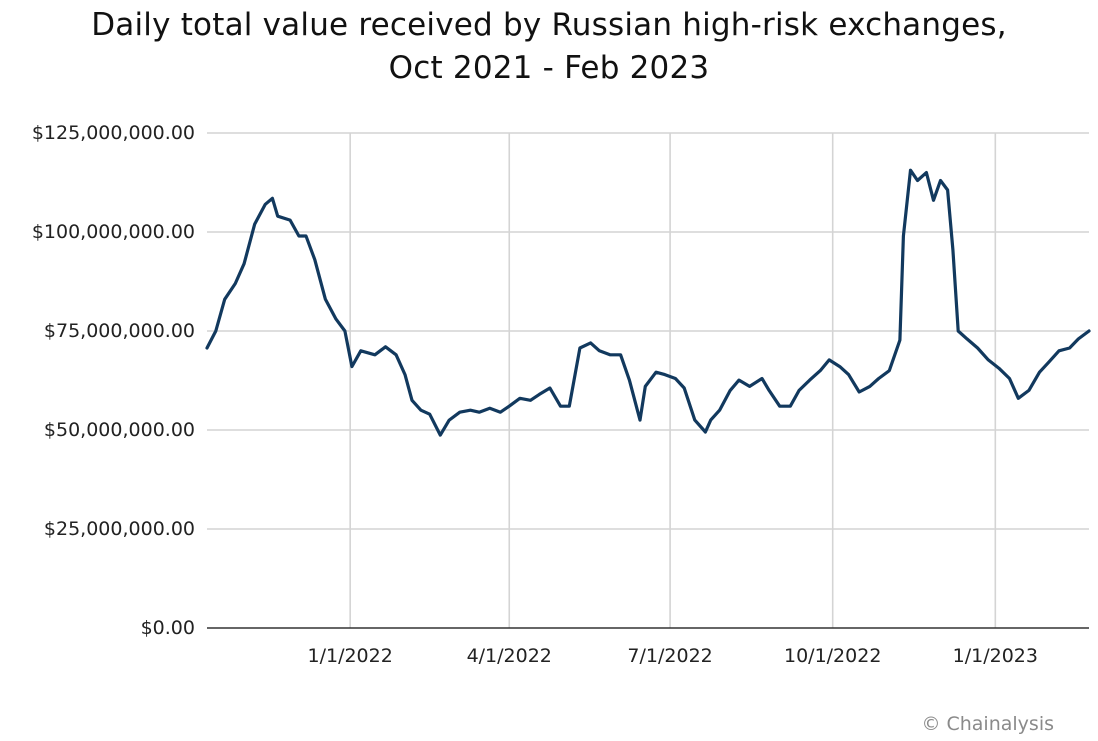 The image size is (1098, 741). I want to click on x-tick-label: 1/1/2023, so click(995, 656).